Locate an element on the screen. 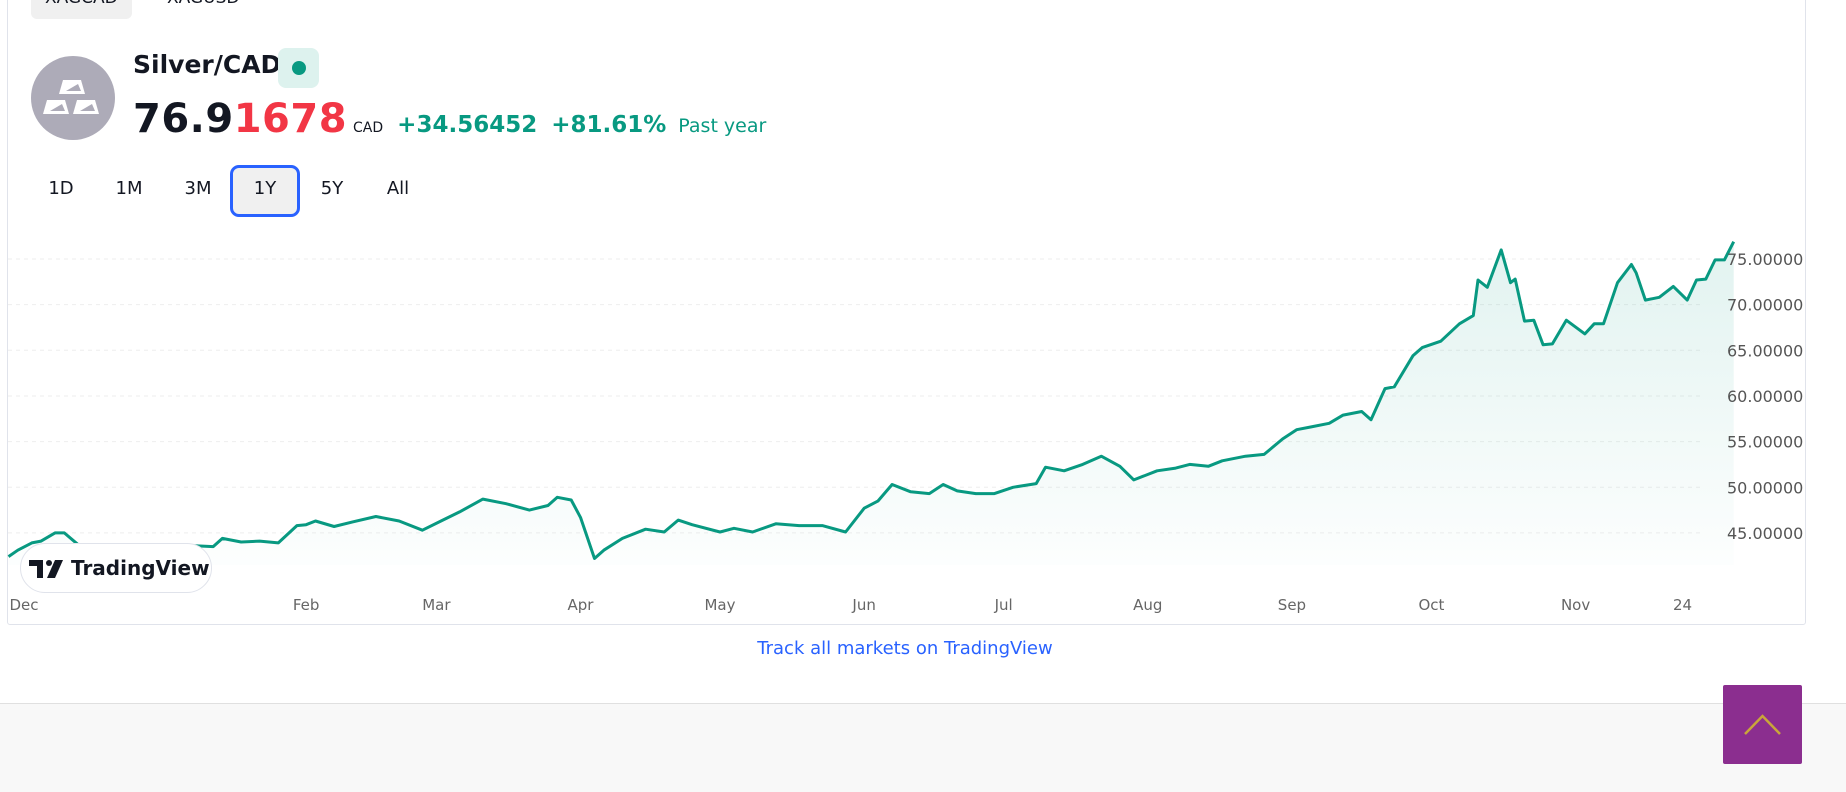 The image size is (1846, 792). chevron-up-icon is located at coordinates (1762, 724).